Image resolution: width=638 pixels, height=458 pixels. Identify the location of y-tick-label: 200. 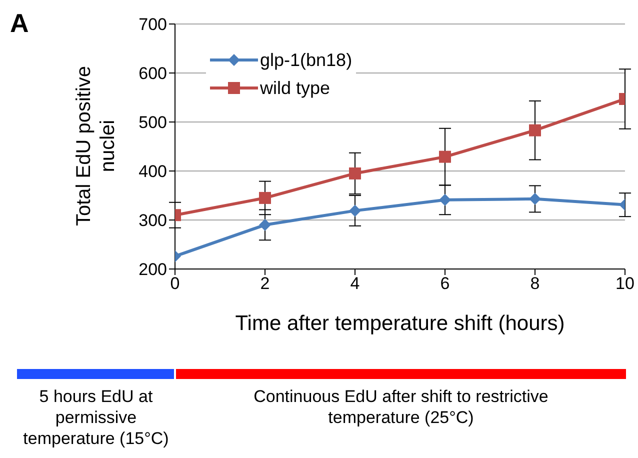
(152, 270).